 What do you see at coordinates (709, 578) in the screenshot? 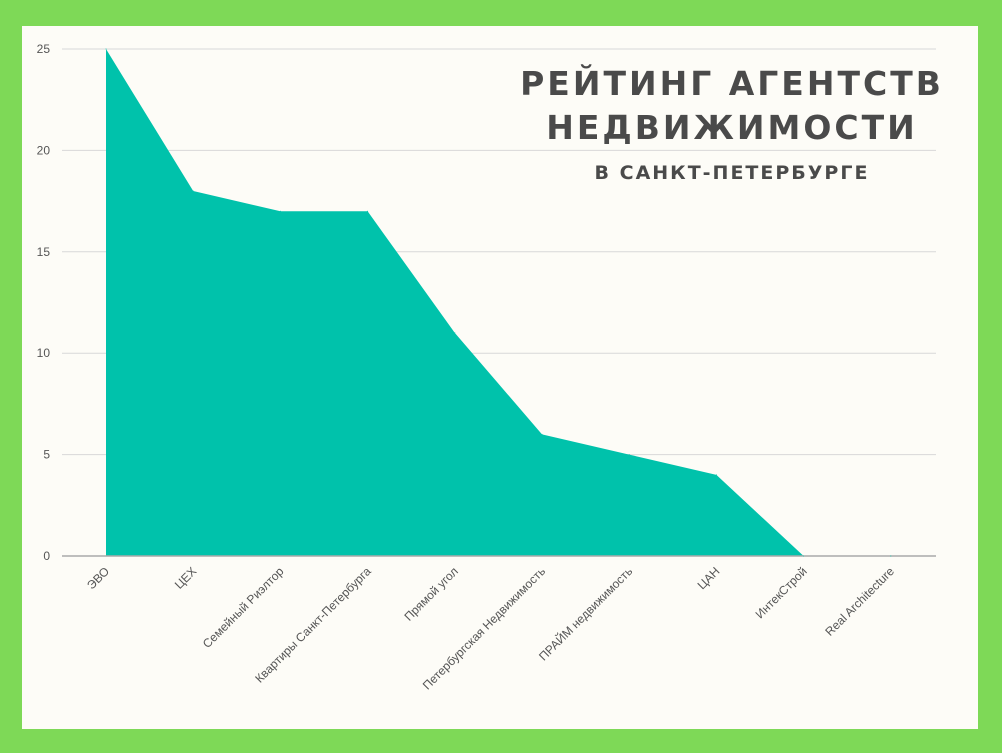
I see `x-tick-label: ЦАН` at bounding box center [709, 578].